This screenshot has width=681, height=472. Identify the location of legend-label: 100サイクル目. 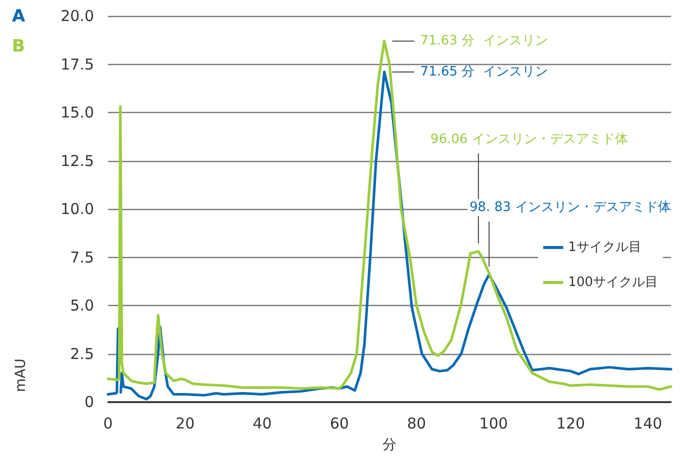
(613, 282).